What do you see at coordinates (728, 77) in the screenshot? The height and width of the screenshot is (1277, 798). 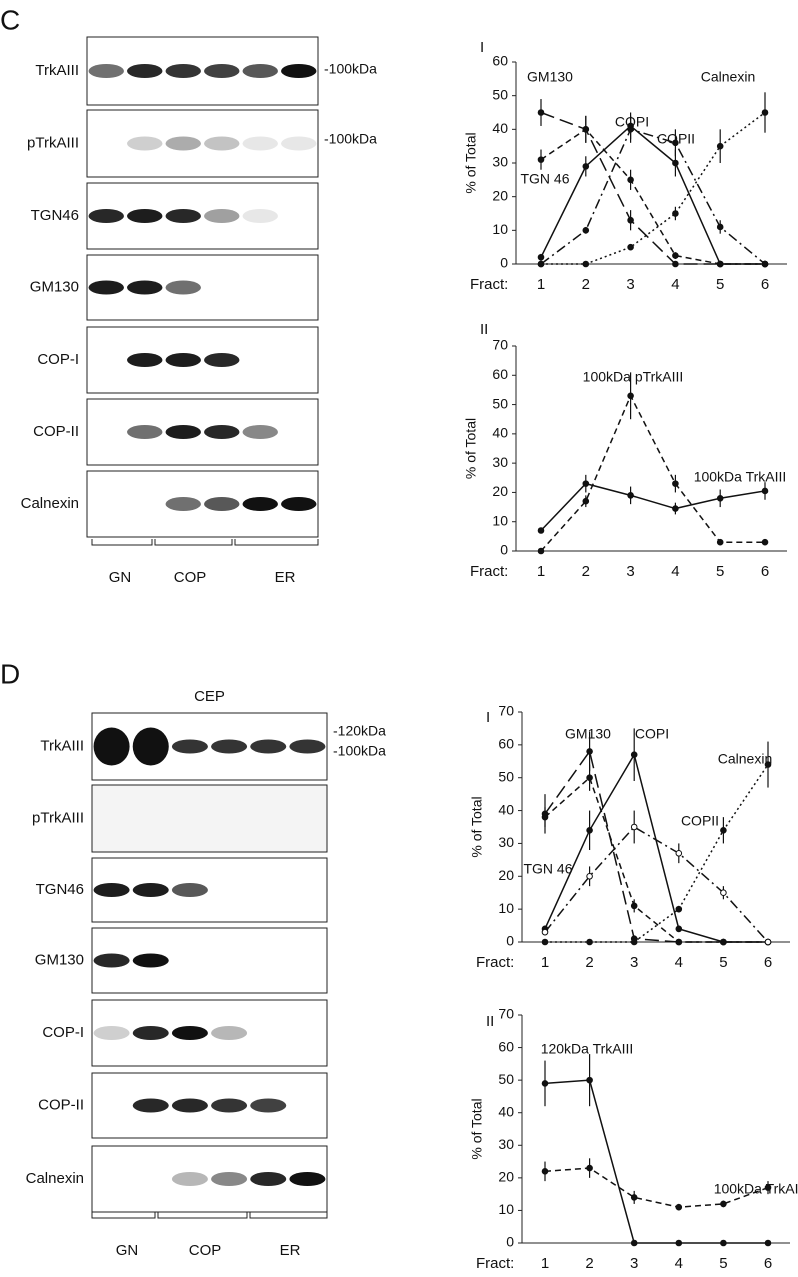 I see `series-label: Calnexin` at bounding box center [728, 77].